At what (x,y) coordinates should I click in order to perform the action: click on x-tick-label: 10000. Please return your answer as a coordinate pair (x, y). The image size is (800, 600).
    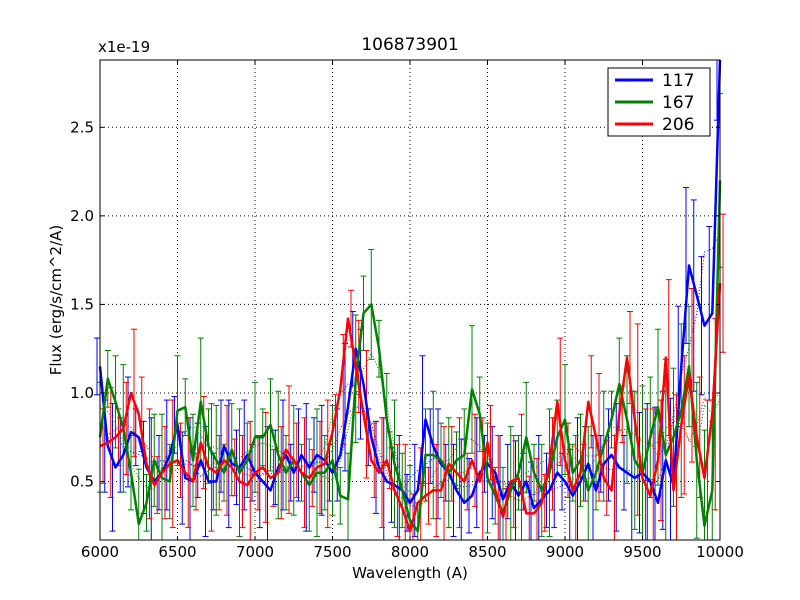
    Looking at the image, I should click on (720, 552).